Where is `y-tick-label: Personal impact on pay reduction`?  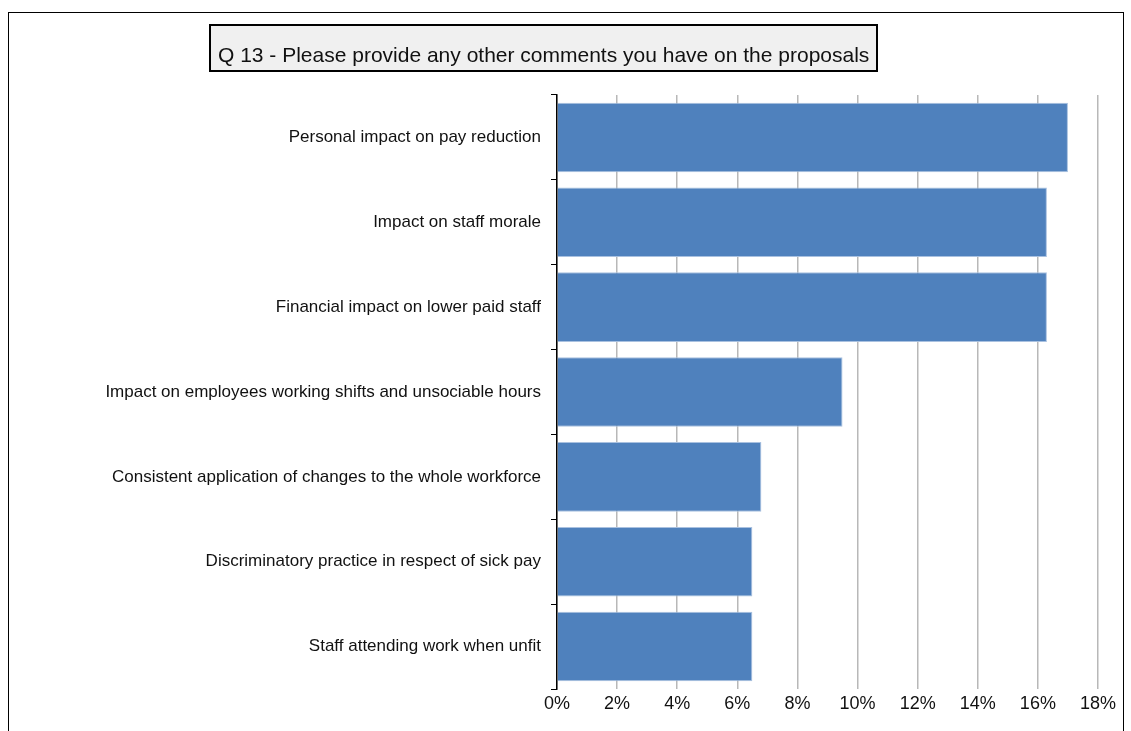
y-tick-label: Personal impact on pay reduction is located at coordinates (414, 137).